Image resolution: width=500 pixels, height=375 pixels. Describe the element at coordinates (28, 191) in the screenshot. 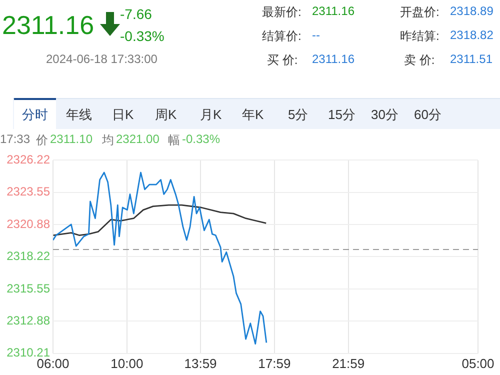

I see `y-tick-label: 2323.55` at that location.